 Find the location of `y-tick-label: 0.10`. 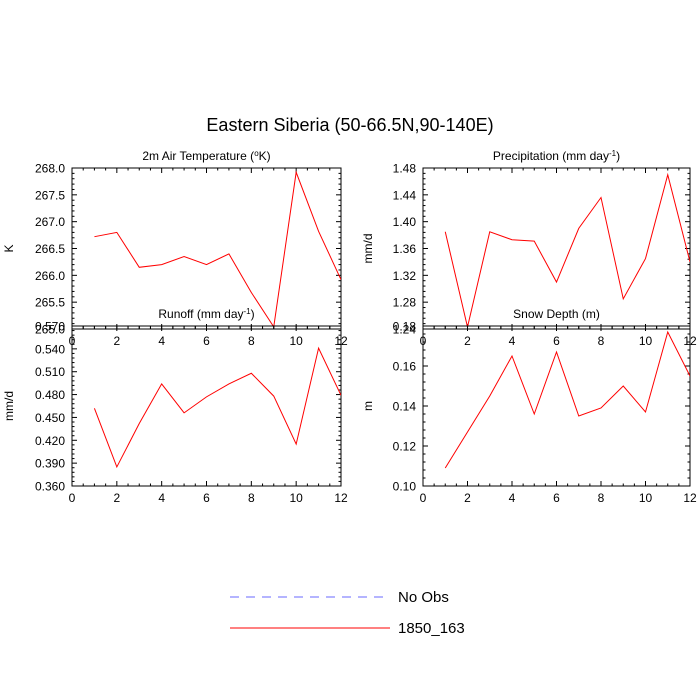

y-tick-label: 0.10 is located at coordinates (405, 487).